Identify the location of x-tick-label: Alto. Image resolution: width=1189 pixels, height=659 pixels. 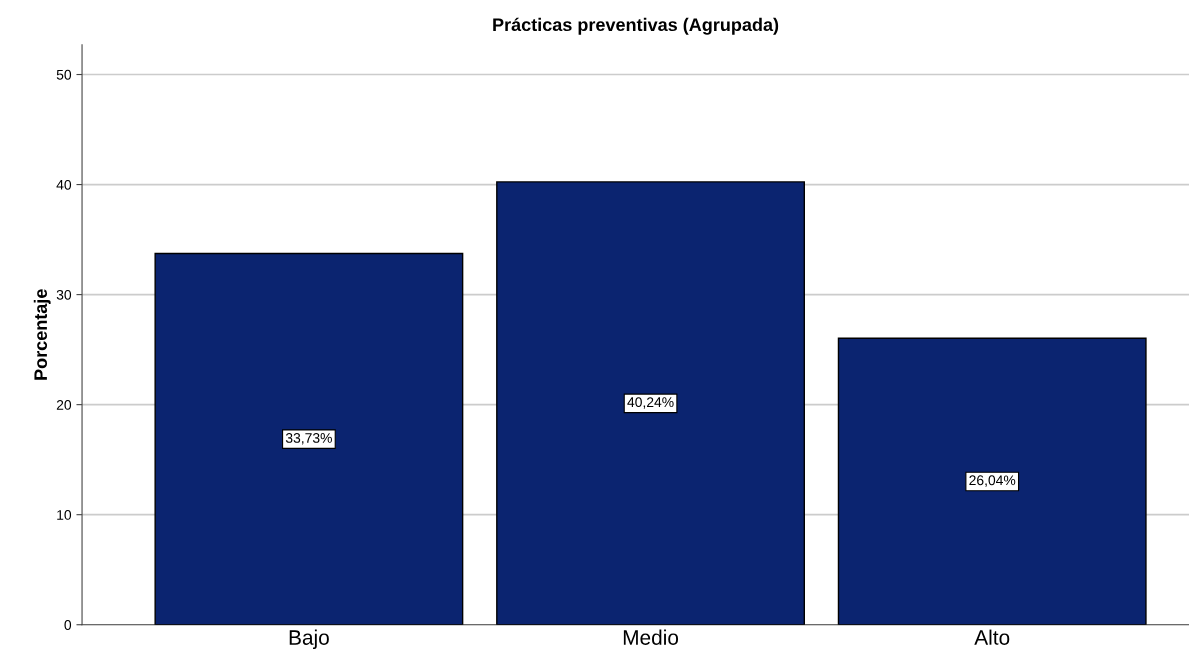
(992, 637).